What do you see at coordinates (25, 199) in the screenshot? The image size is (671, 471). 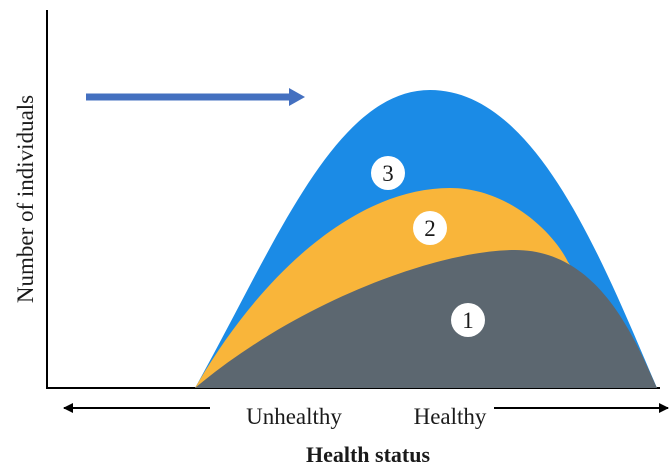 I see `y-axis-title: Number of individuals` at bounding box center [25, 199].